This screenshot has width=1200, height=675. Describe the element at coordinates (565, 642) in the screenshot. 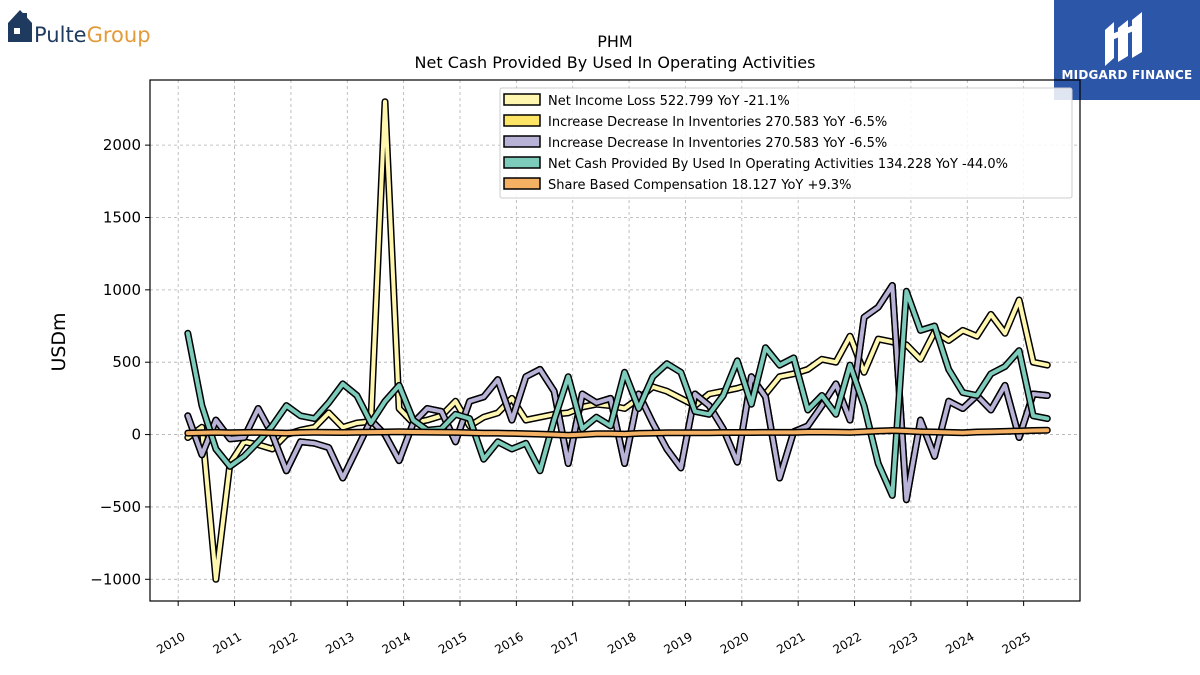

I see `x-tick-label: 2017` at that location.